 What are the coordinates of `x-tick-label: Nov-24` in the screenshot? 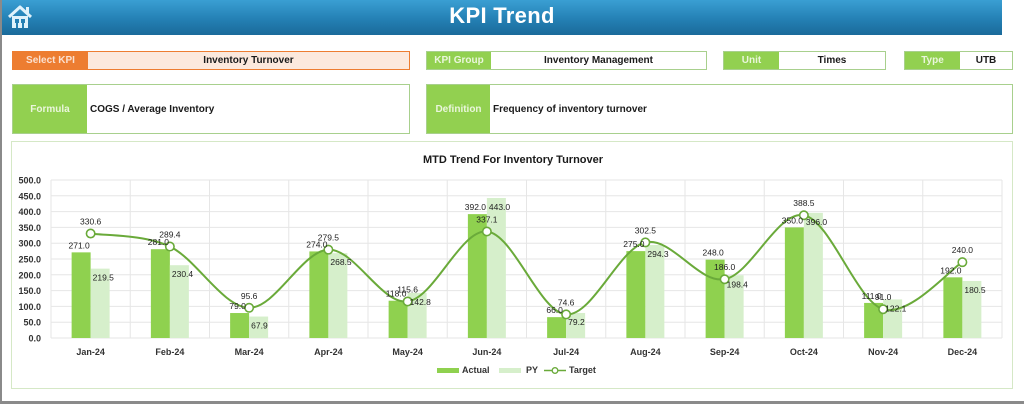 It's located at (883, 352).